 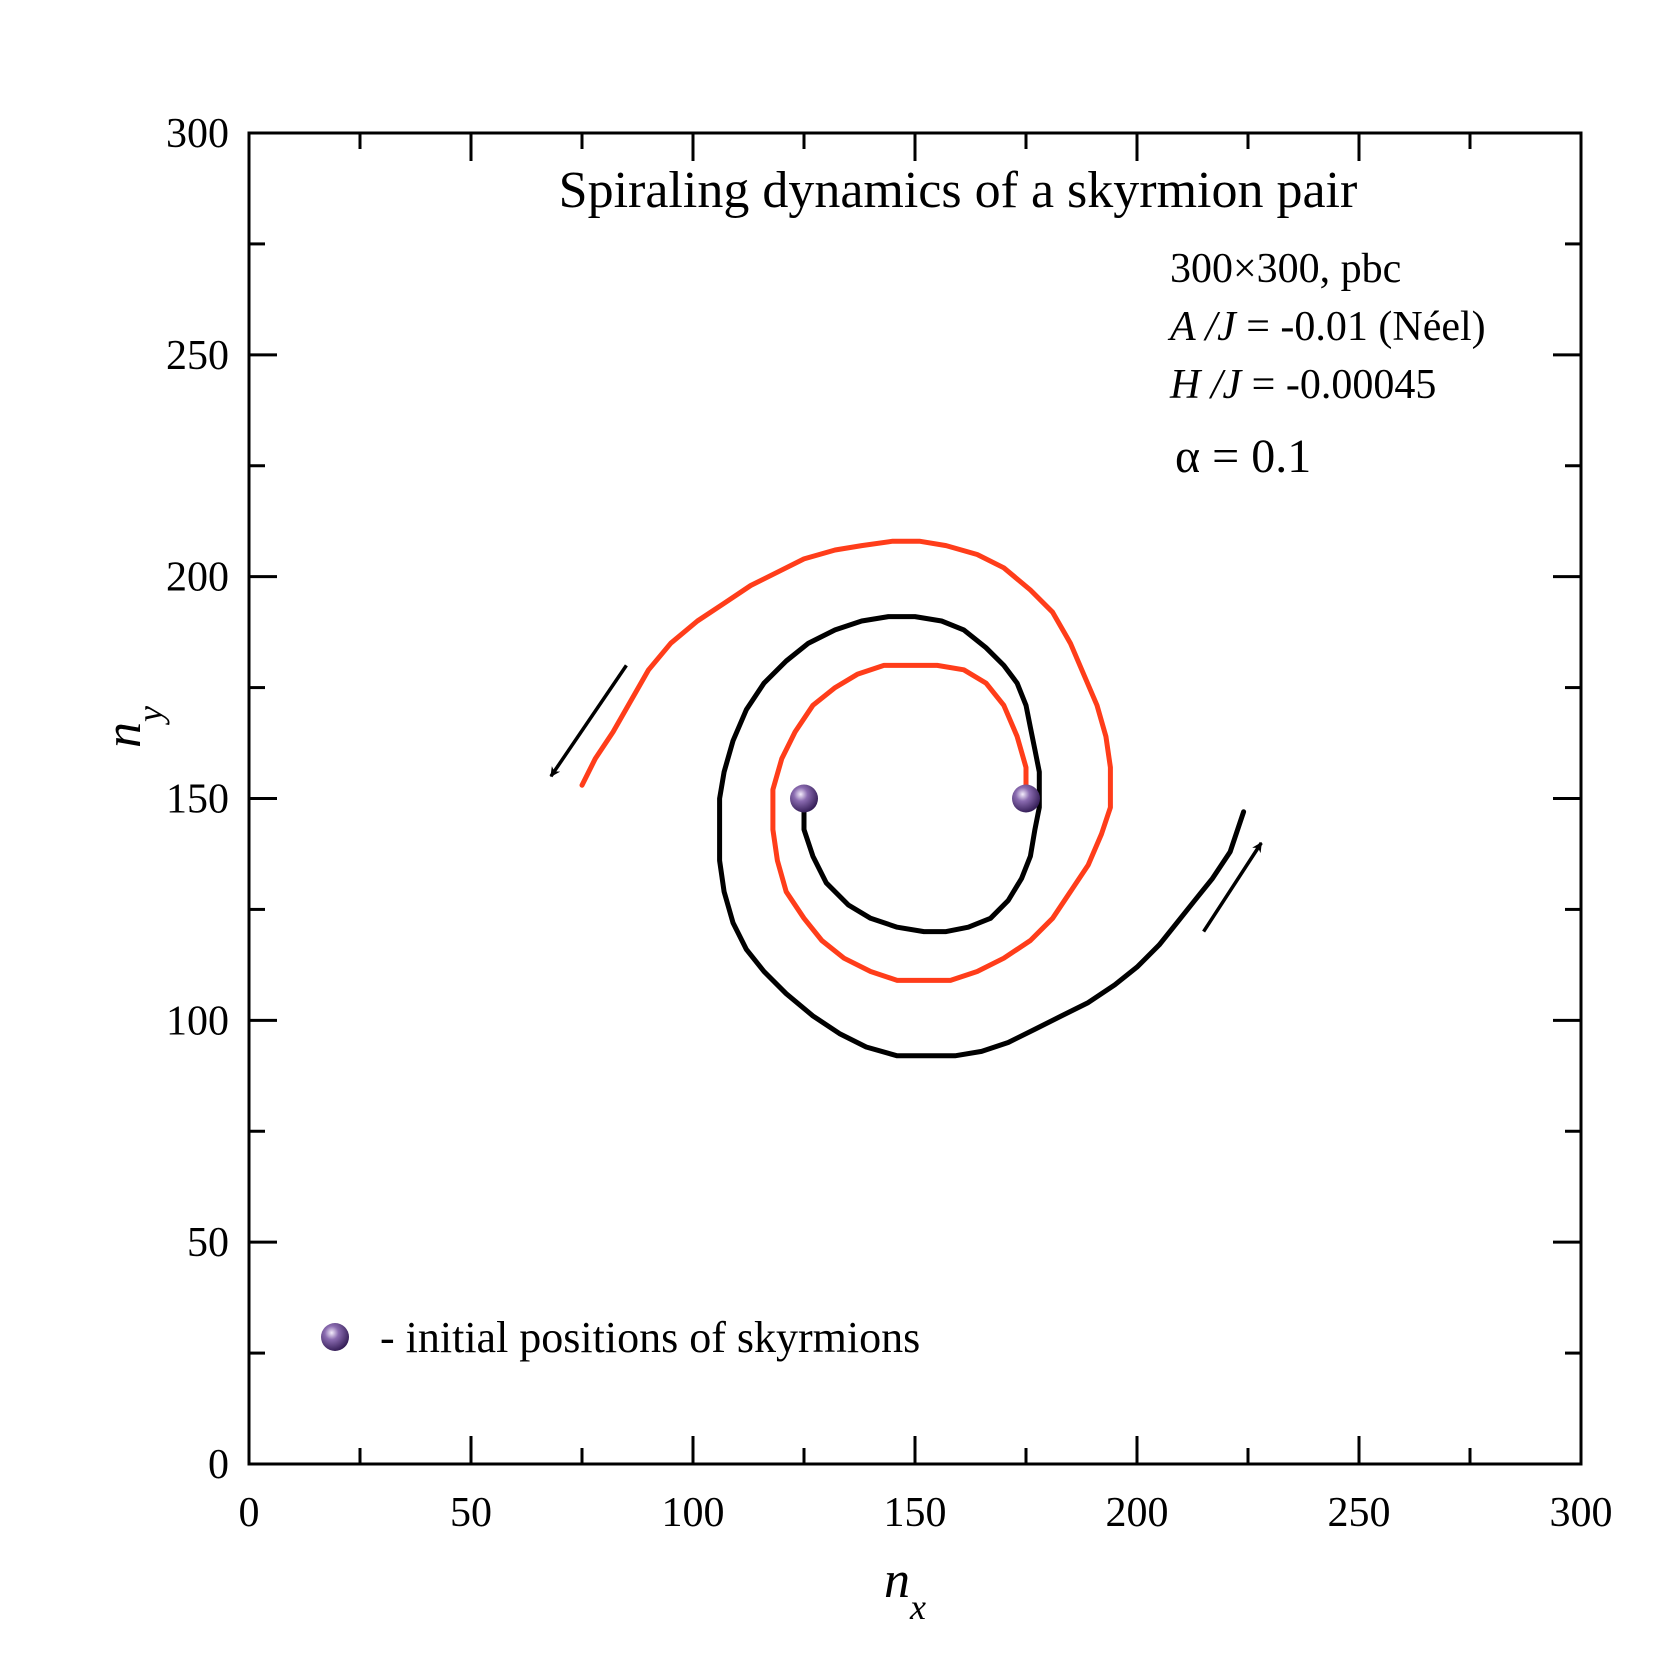 I want to click on y-tick-label: 50, so click(x=208, y=1243).